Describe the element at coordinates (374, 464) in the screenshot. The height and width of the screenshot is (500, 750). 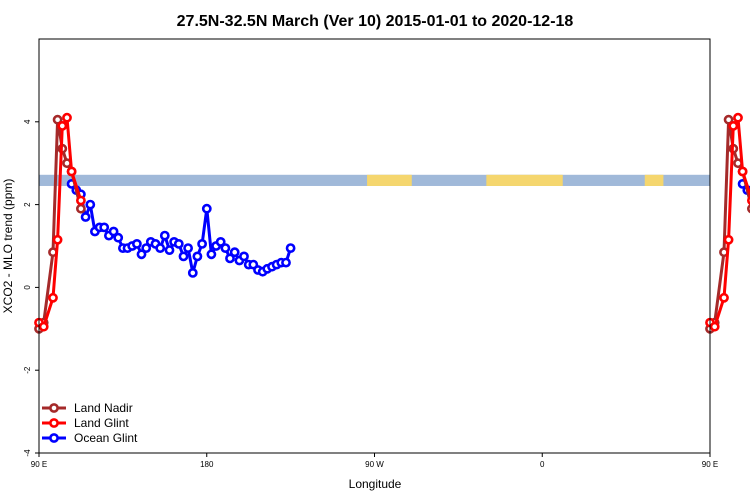
I see `x-tick-label: 90 W` at that location.